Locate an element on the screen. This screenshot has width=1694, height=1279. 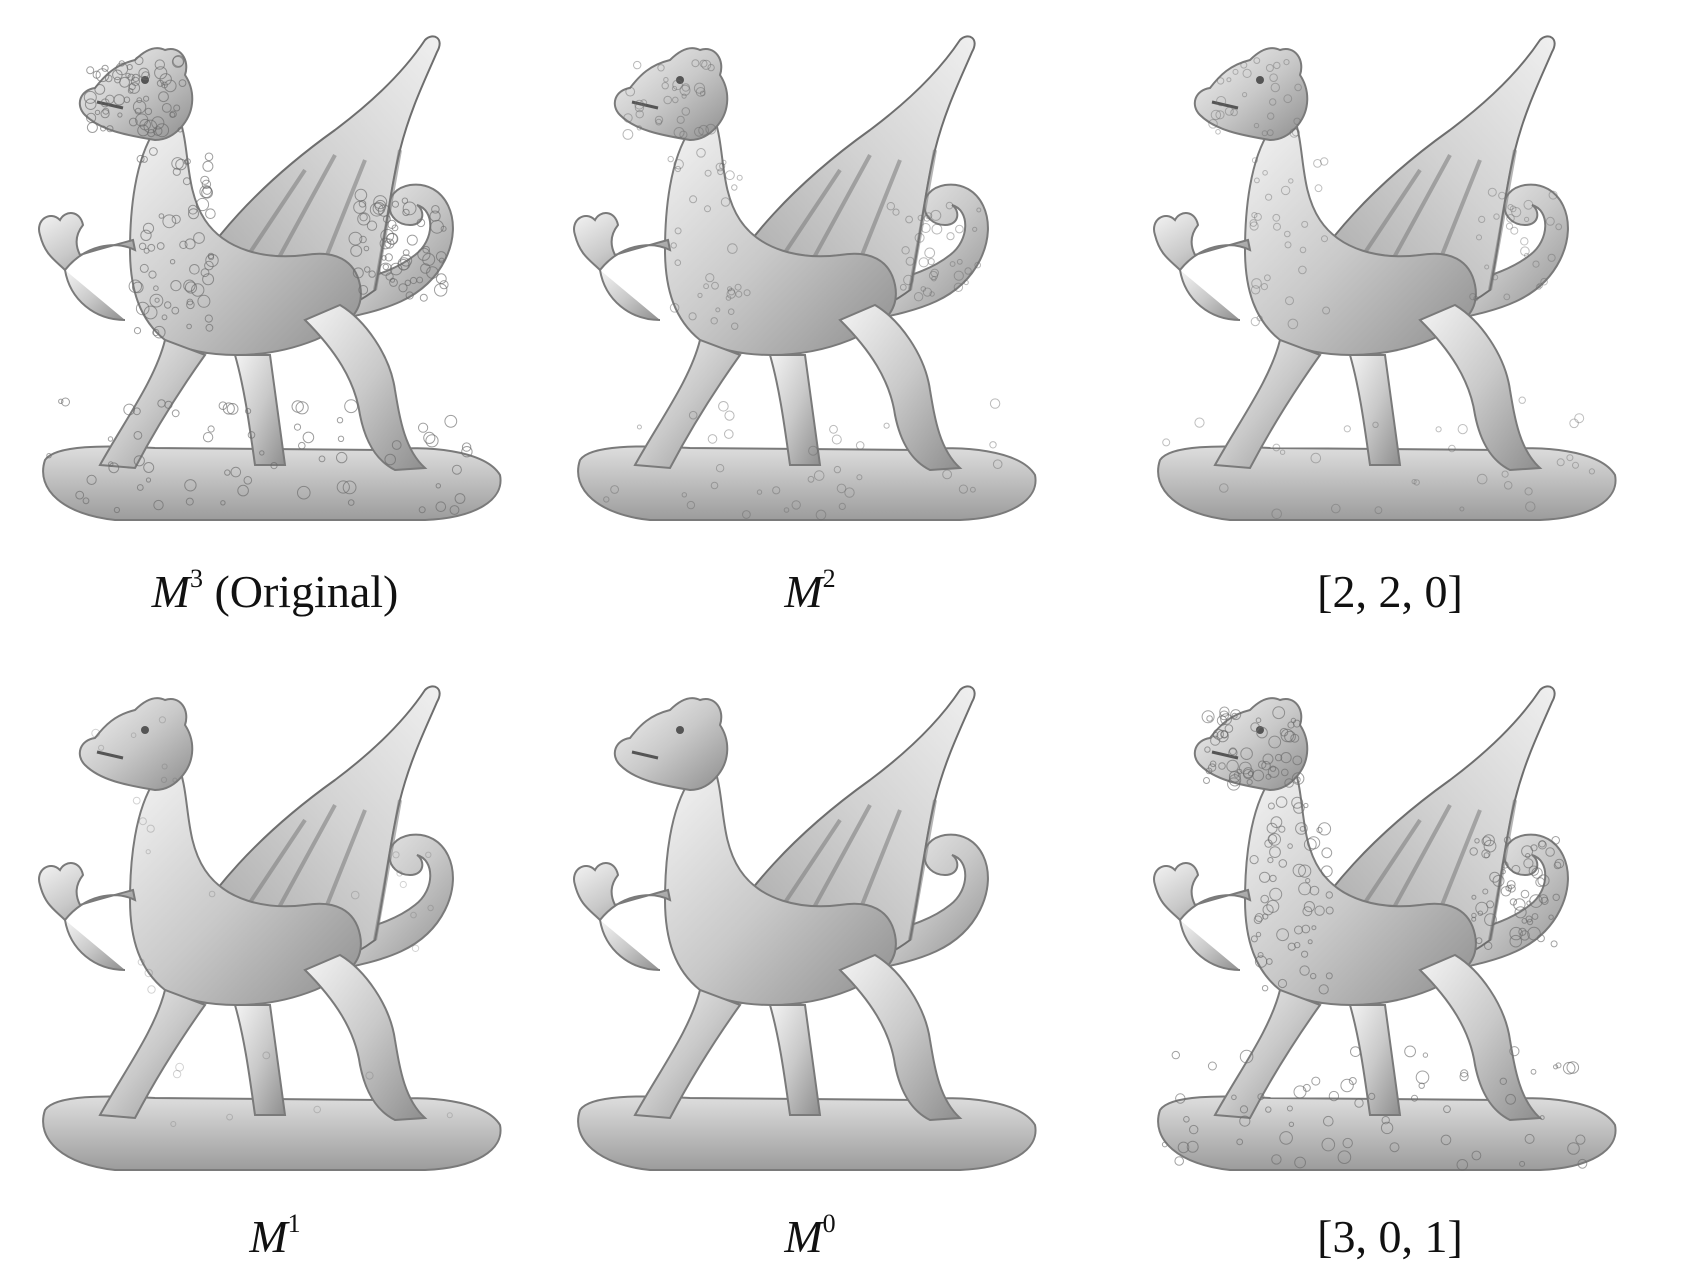
panel-m3-original: M3 (Original) is located at coordinates (275, 320).